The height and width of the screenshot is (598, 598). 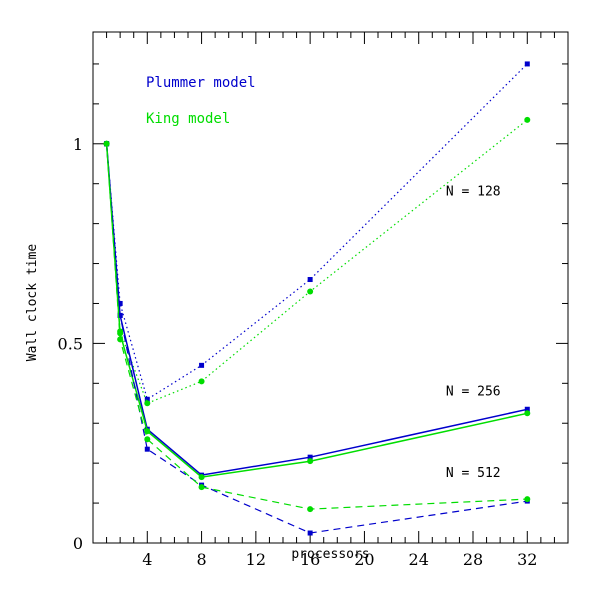 What do you see at coordinates (473, 473) in the screenshot?
I see `annotation-n512: N = 512` at bounding box center [473, 473].